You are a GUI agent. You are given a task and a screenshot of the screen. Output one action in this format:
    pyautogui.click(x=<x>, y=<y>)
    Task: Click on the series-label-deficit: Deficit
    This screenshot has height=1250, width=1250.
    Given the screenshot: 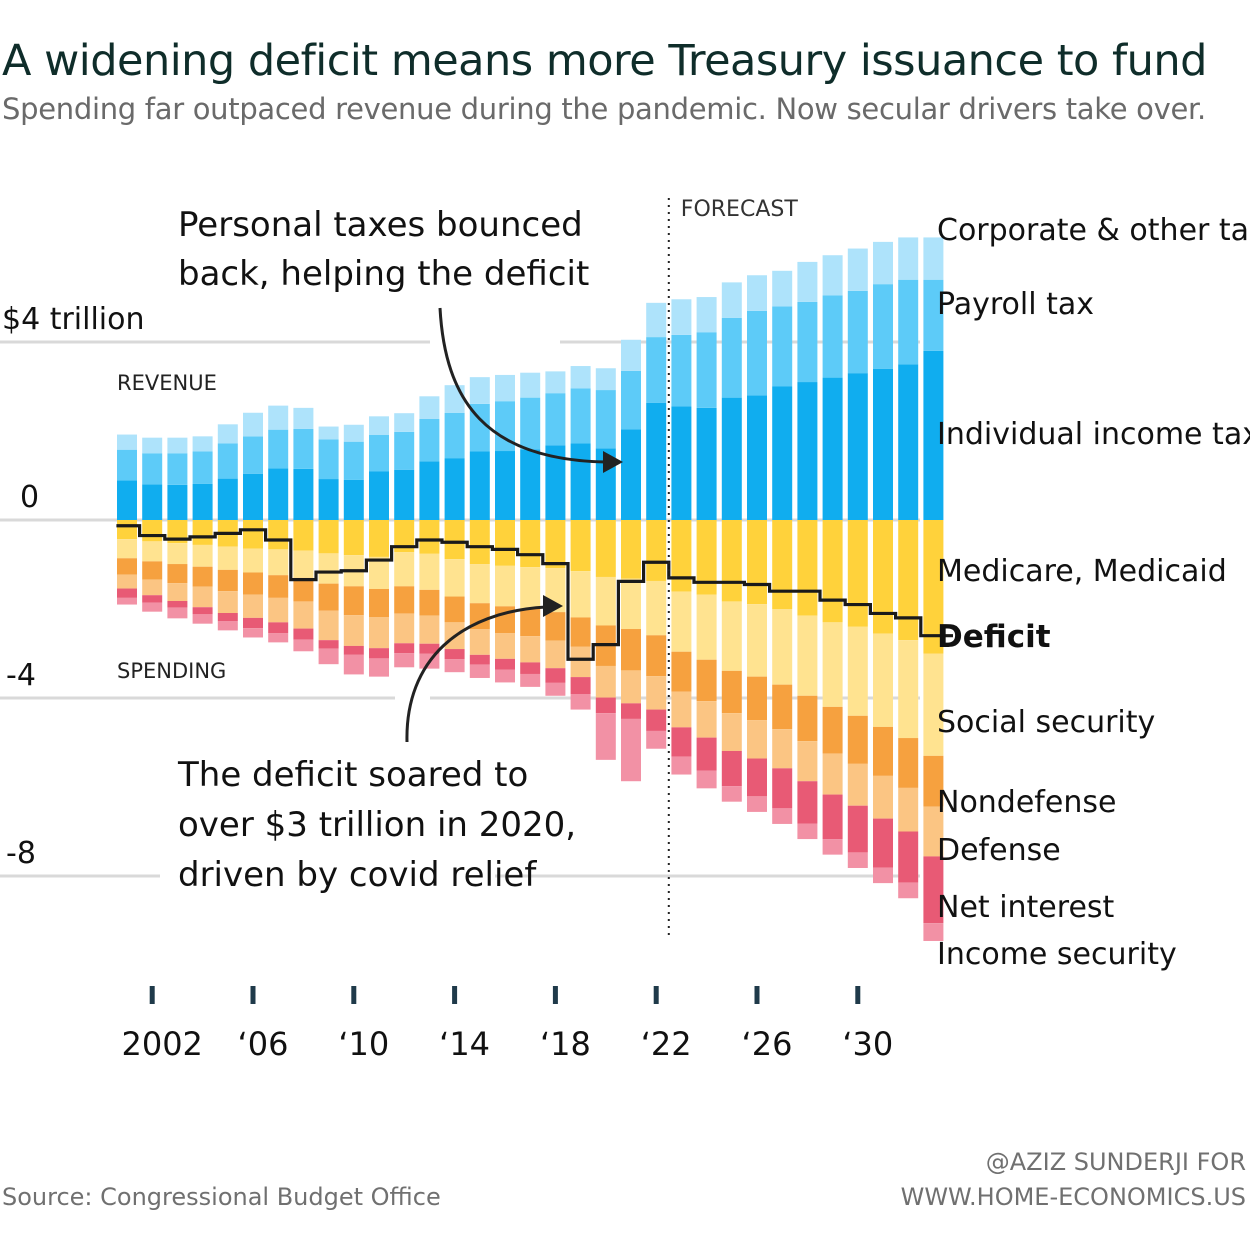 What is the action you would take?
    pyautogui.click(x=994, y=637)
    